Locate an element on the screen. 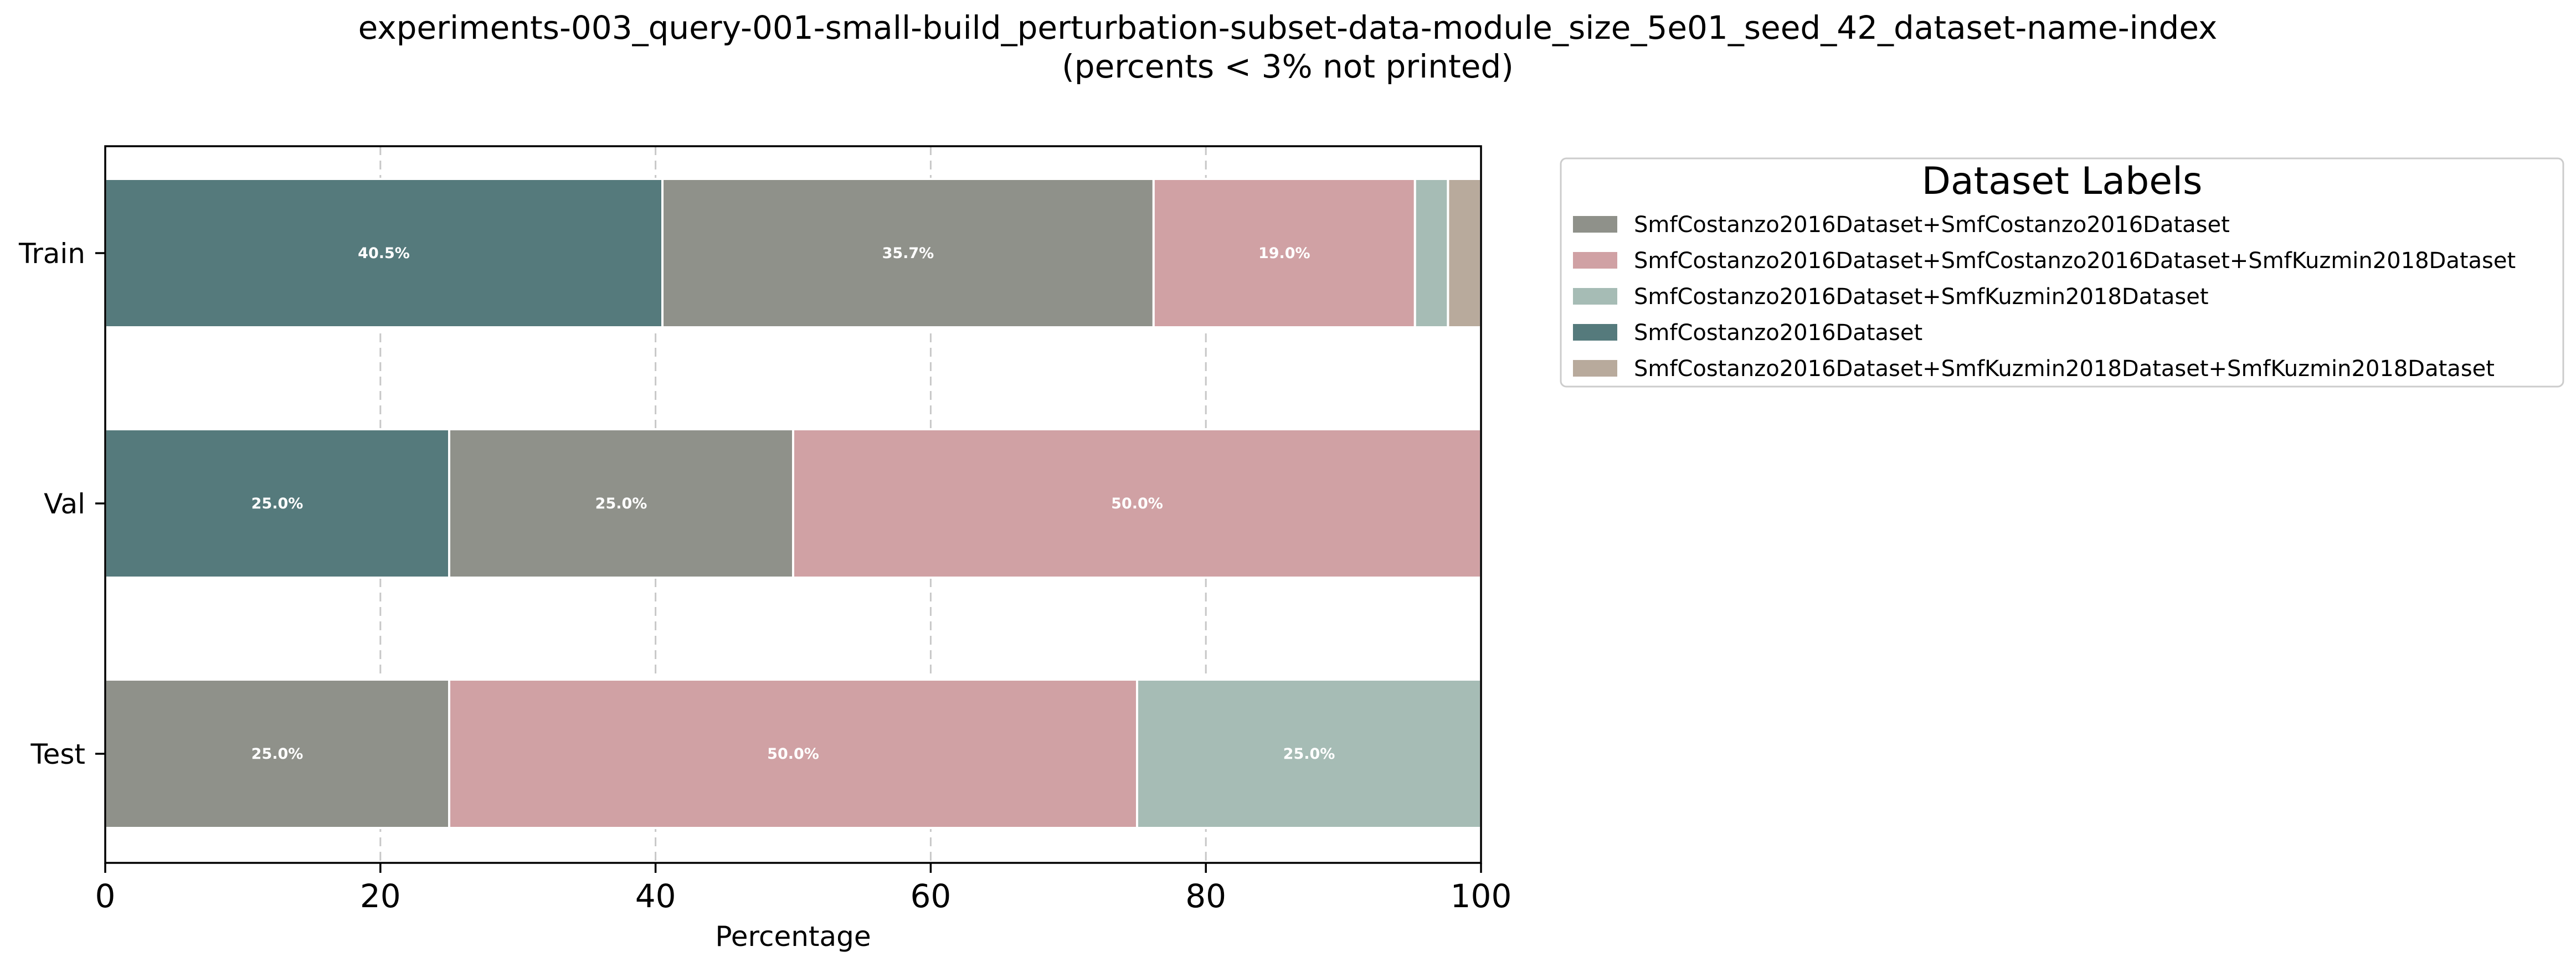  x-tick-label-0: 0 is located at coordinates (105, 896).